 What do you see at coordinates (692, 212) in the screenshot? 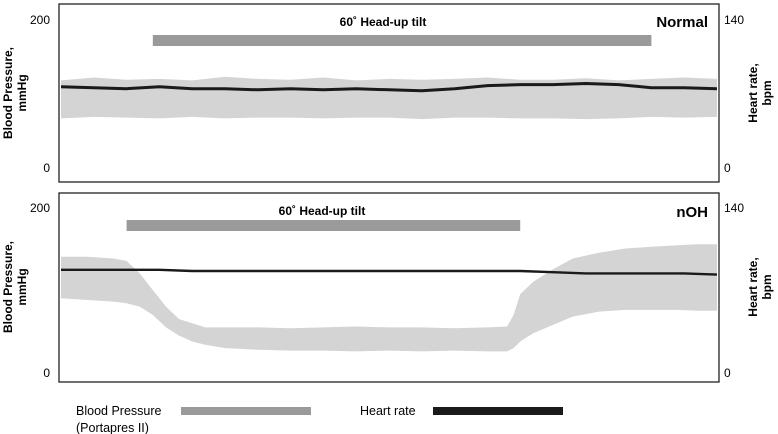
I see `panel-label: nOH` at bounding box center [692, 212].